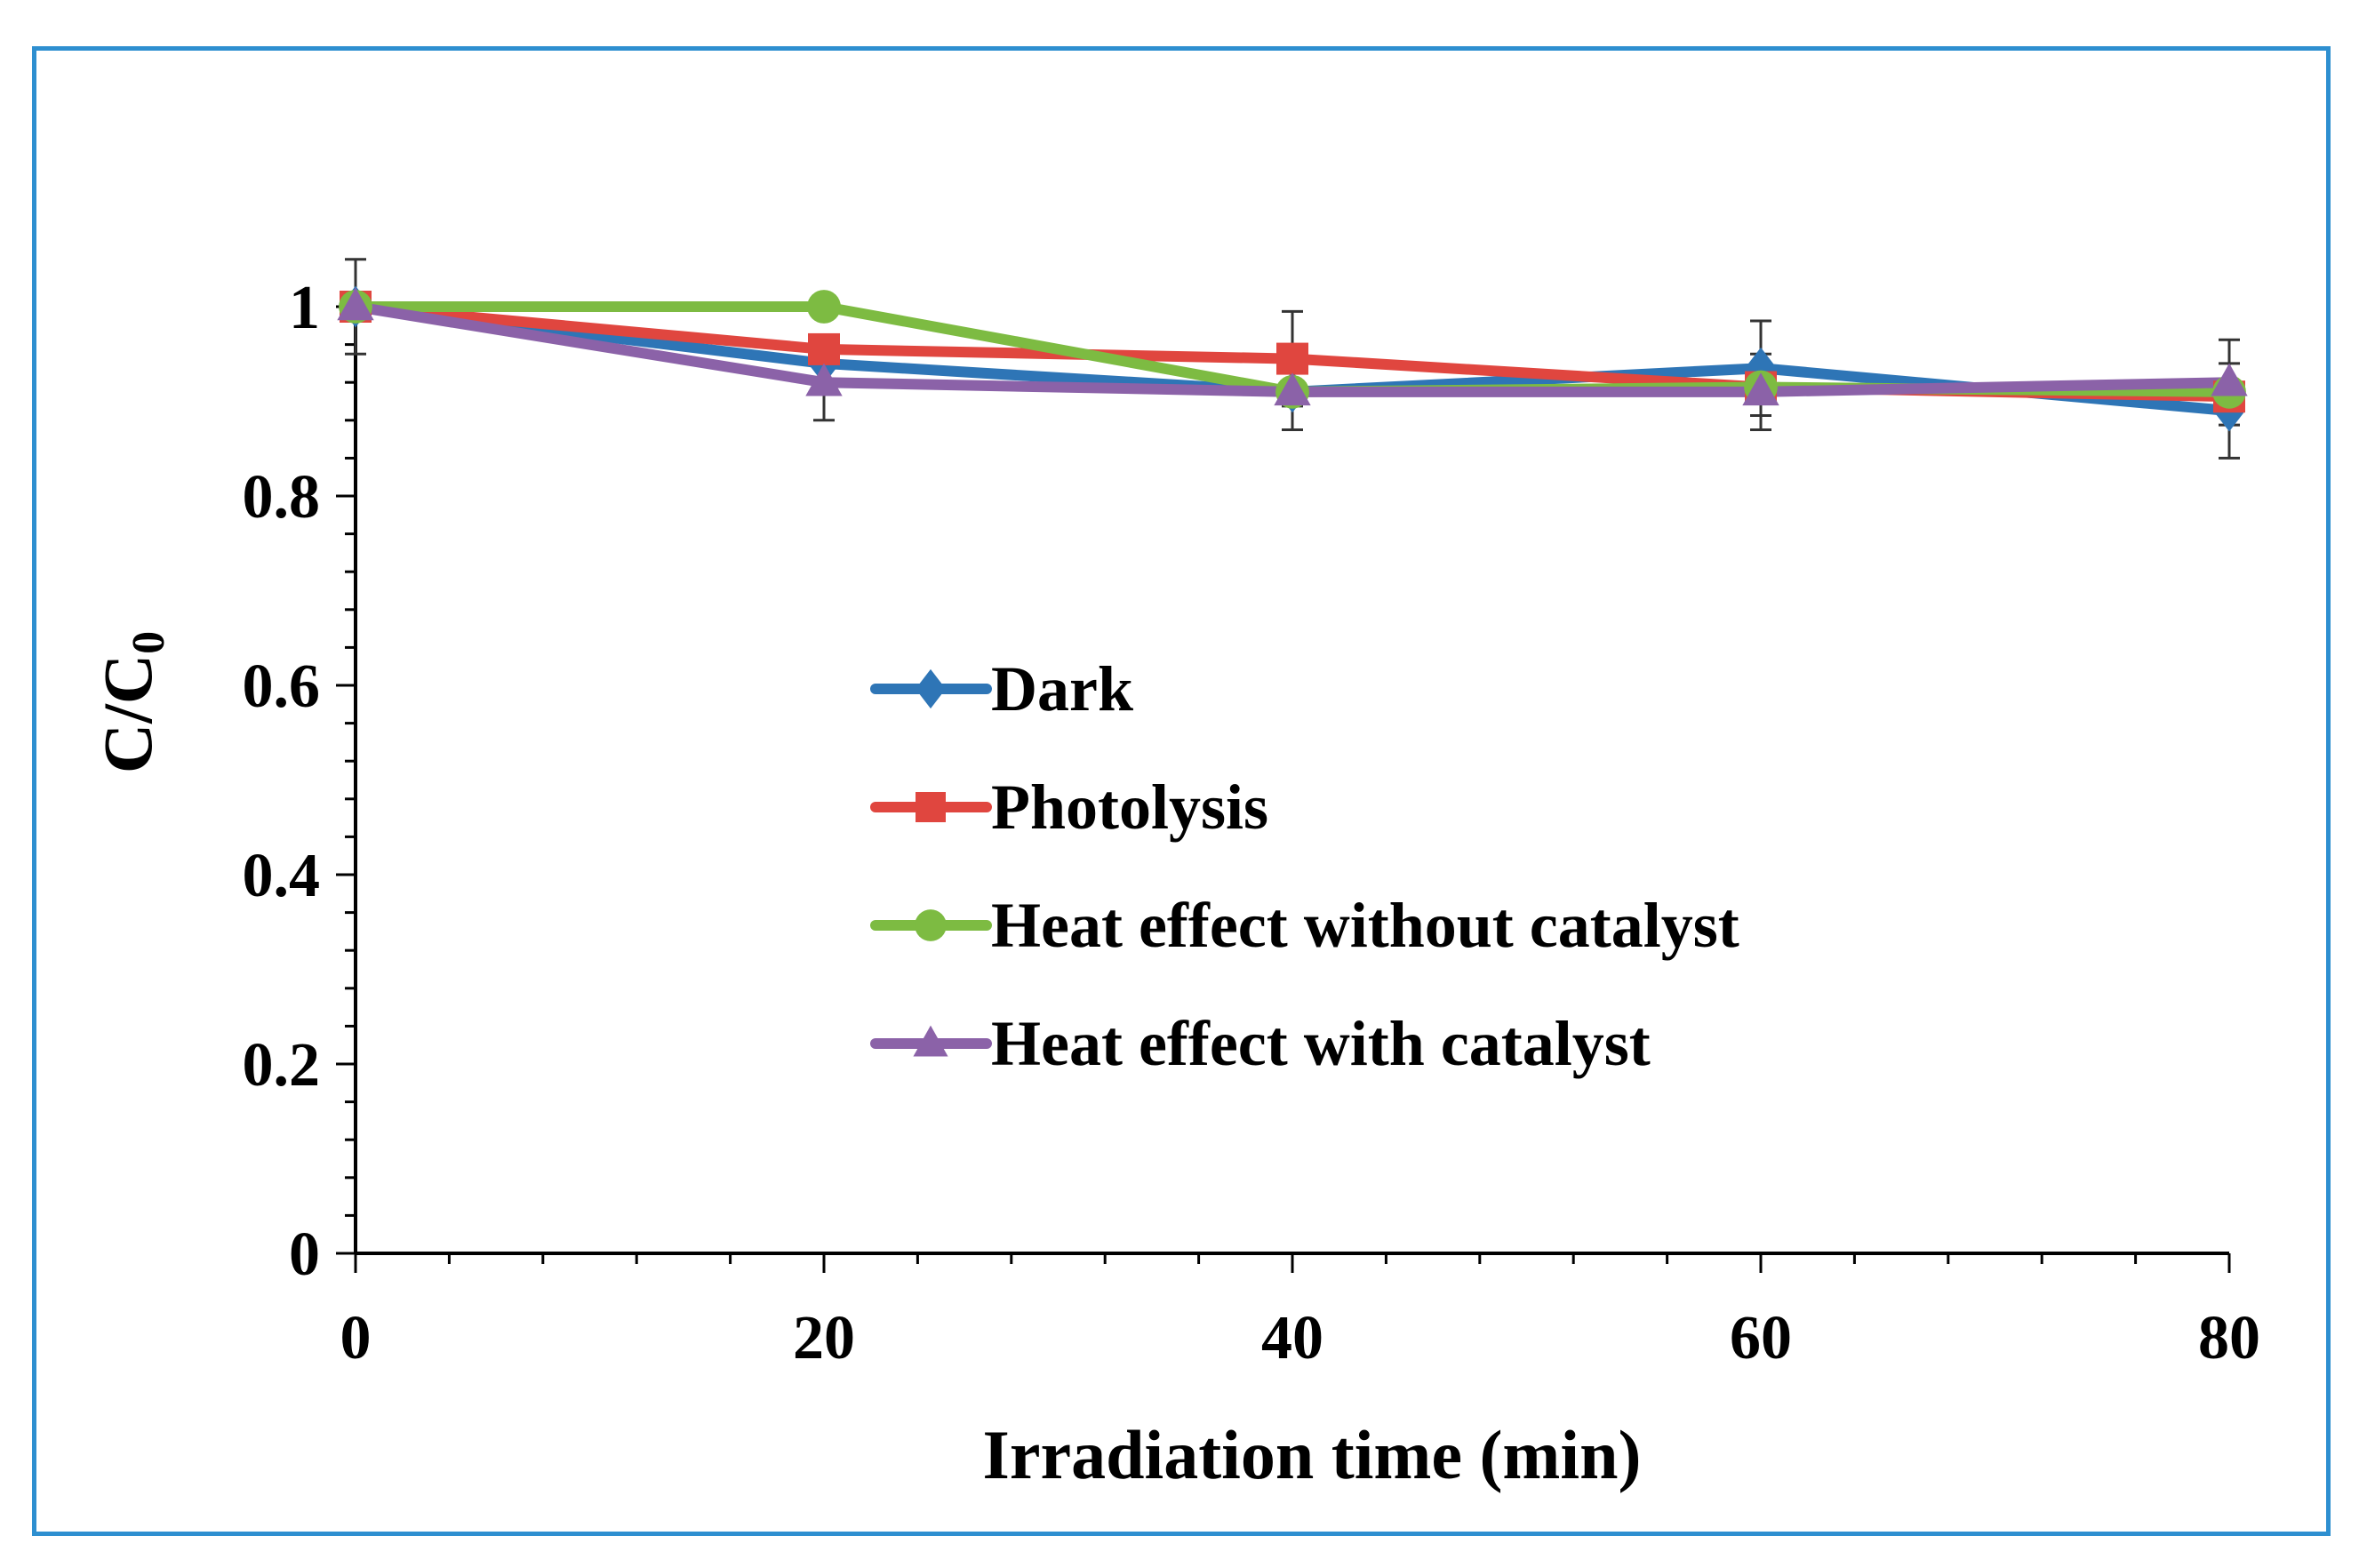 The height and width of the screenshot is (1568, 2367). What do you see at coordinates (149, 642) in the screenshot?
I see `y-axis-title-sub: 0` at bounding box center [149, 642].